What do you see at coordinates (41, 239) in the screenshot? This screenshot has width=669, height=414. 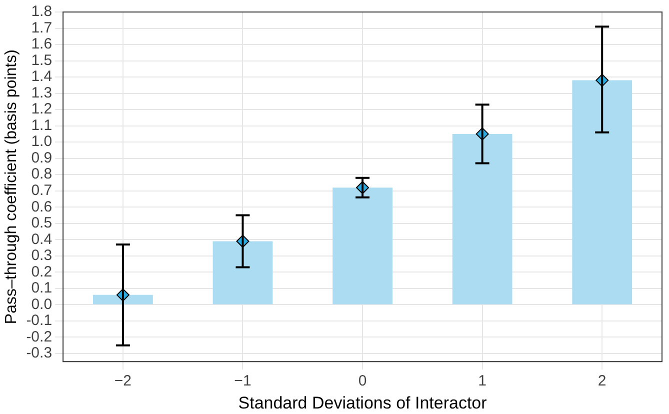 I see `y-tick-label: 0.4` at bounding box center [41, 239].